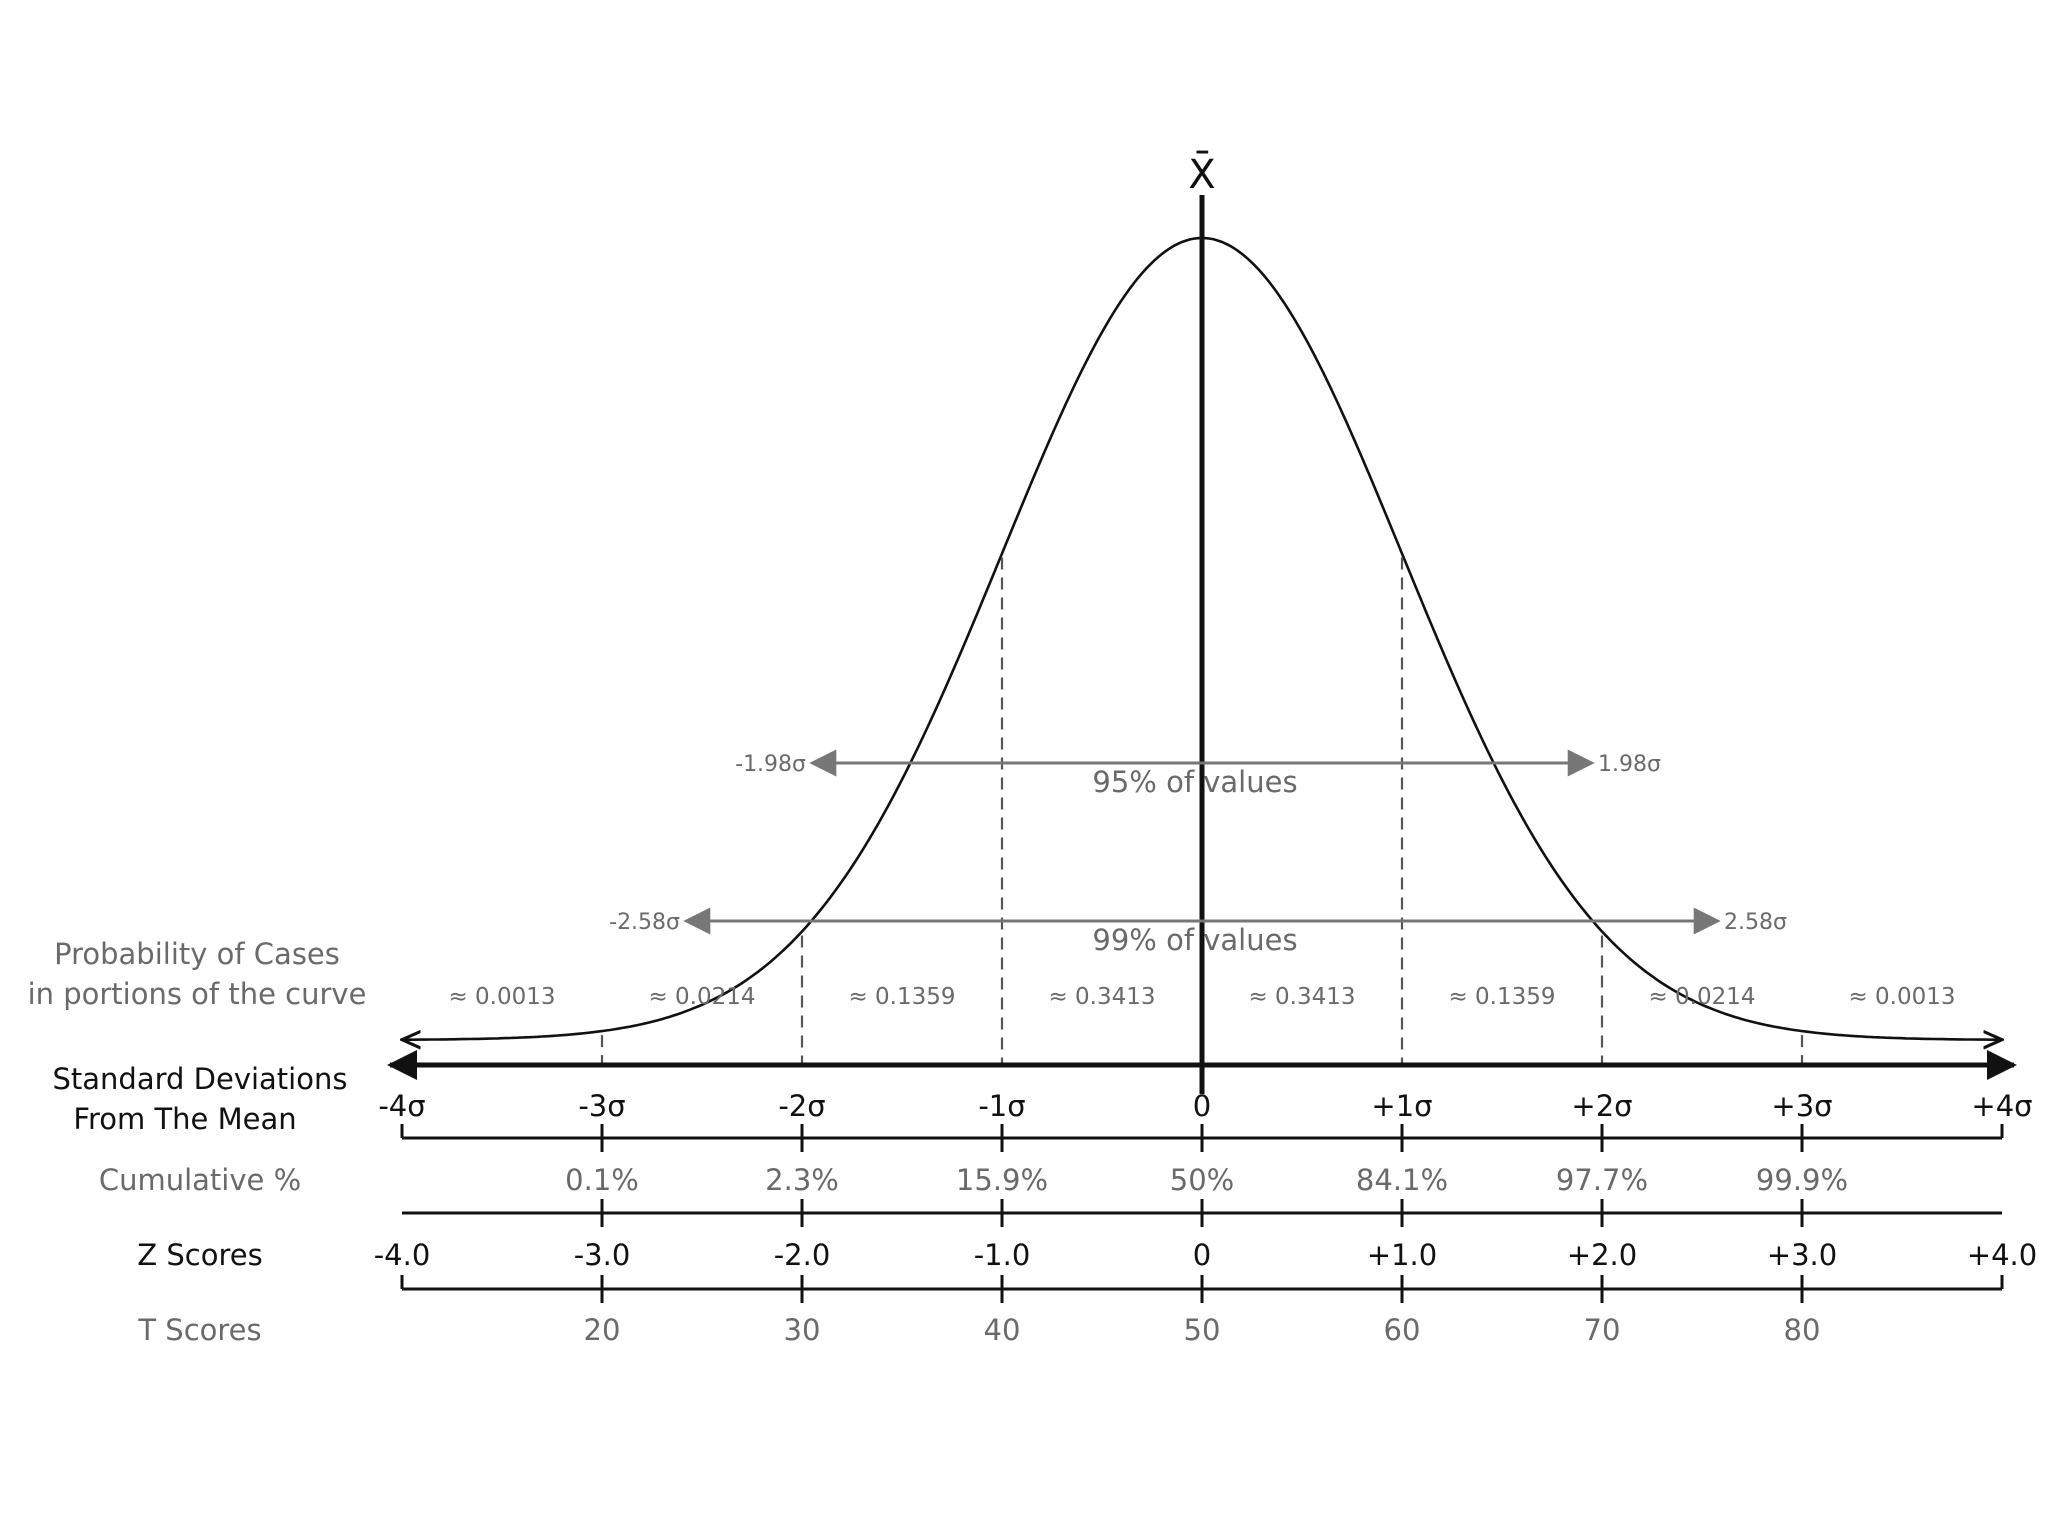  What do you see at coordinates (199, 1255) in the screenshot?
I see `z-scores-label: Z Scores` at bounding box center [199, 1255].